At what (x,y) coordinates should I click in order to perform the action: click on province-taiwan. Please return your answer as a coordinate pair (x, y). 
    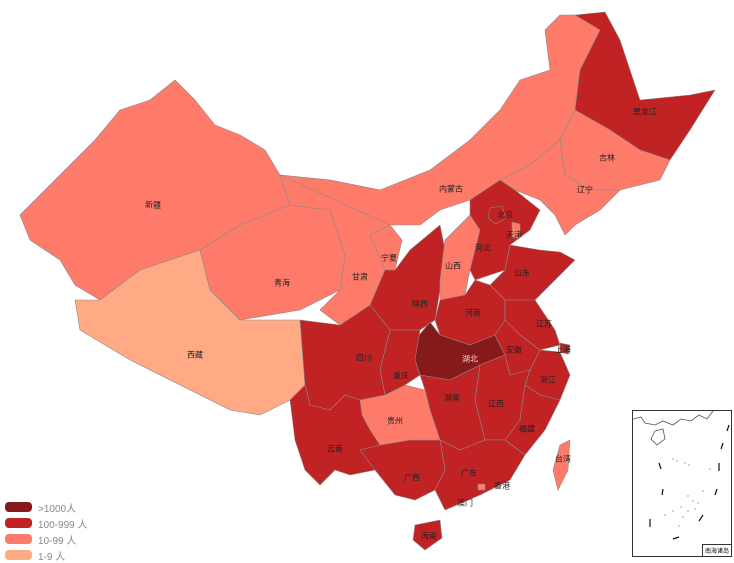
    Looking at the image, I should click on (561, 465).